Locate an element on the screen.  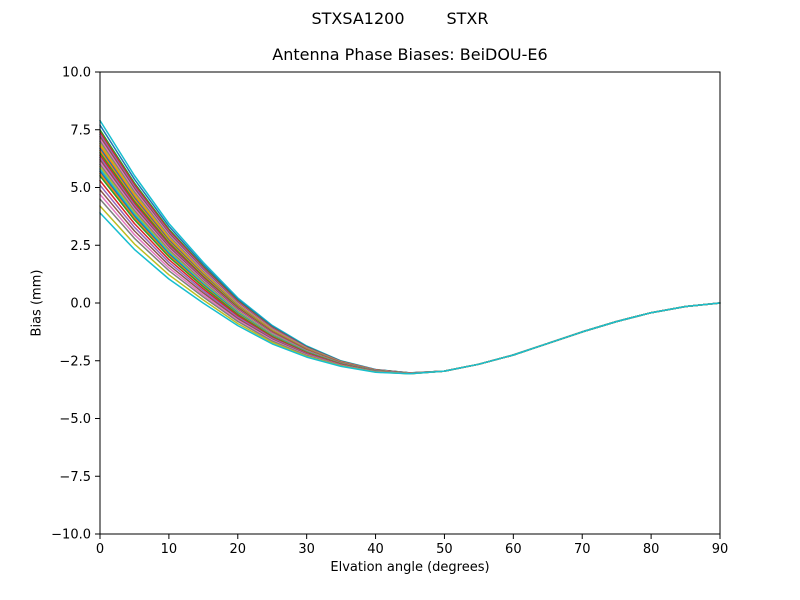
figure-suptitle: STXSA1200 STXR is located at coordinates (400, 18).